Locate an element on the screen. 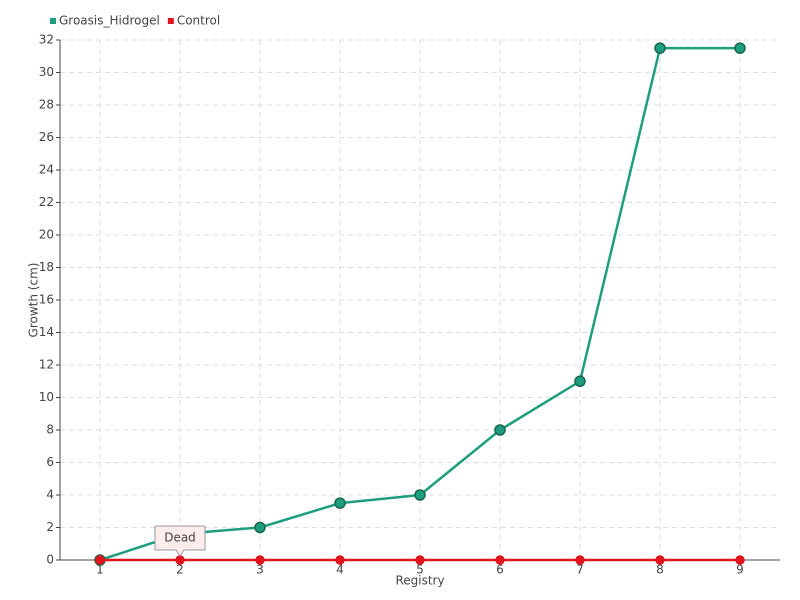 The height and width of the screenshot is (600, 800). y-tick-label: 18 is located at coordinates (46, 267).